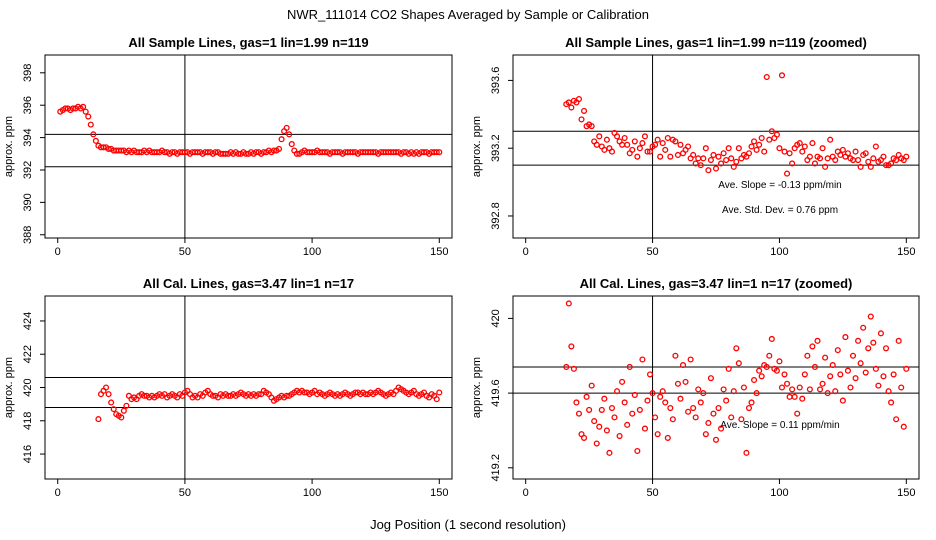  What do you see at coordinates (496, 148) in the screenshot?
I see `y-tick-label: 393.2` at bounding box center [496, 148].